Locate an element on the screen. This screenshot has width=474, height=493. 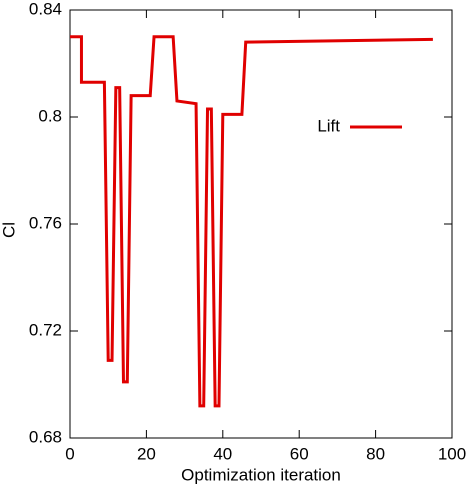
x-tick-label: 40 is located at coordinates (222, 453).